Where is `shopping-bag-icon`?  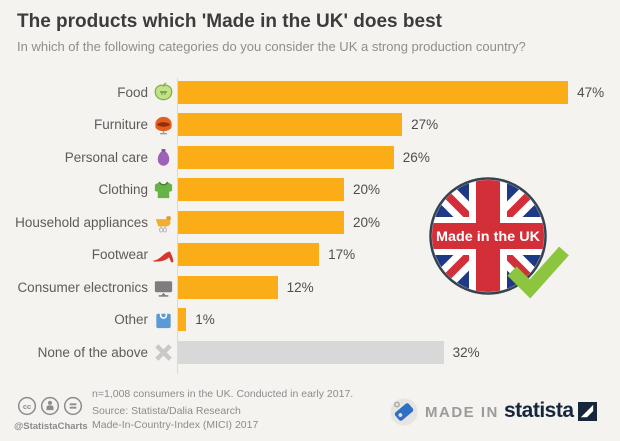
shopping-bag-icon is located at coordinates (163, 319).